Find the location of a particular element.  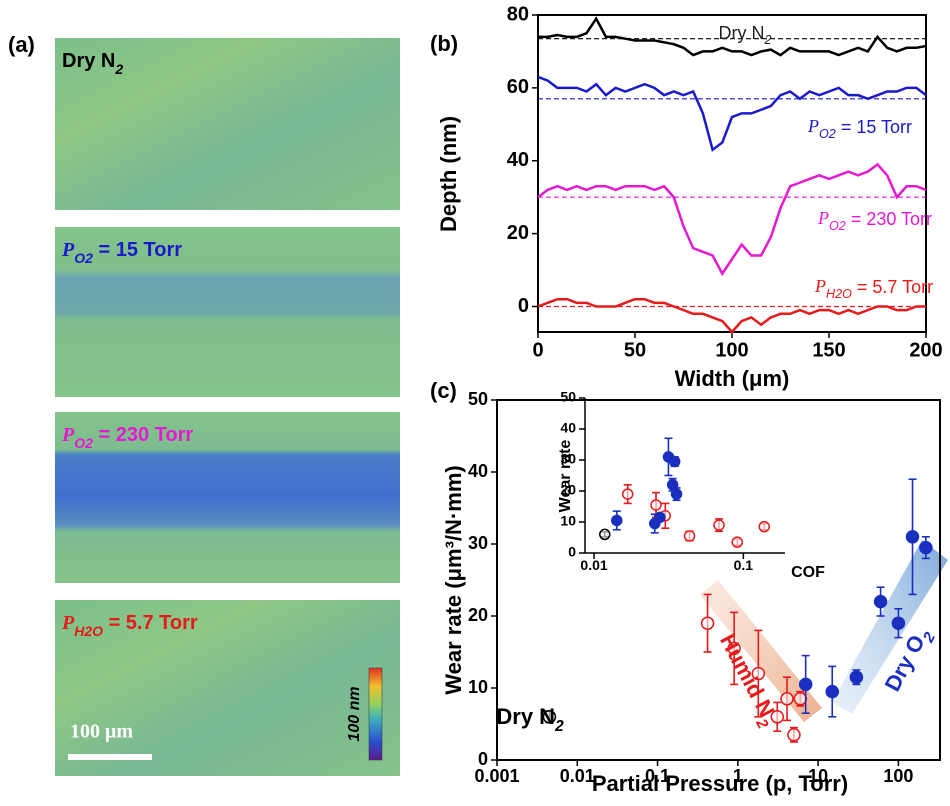

image-title: PH2O = 5.7 Torr is located at coordinates (129, 625).